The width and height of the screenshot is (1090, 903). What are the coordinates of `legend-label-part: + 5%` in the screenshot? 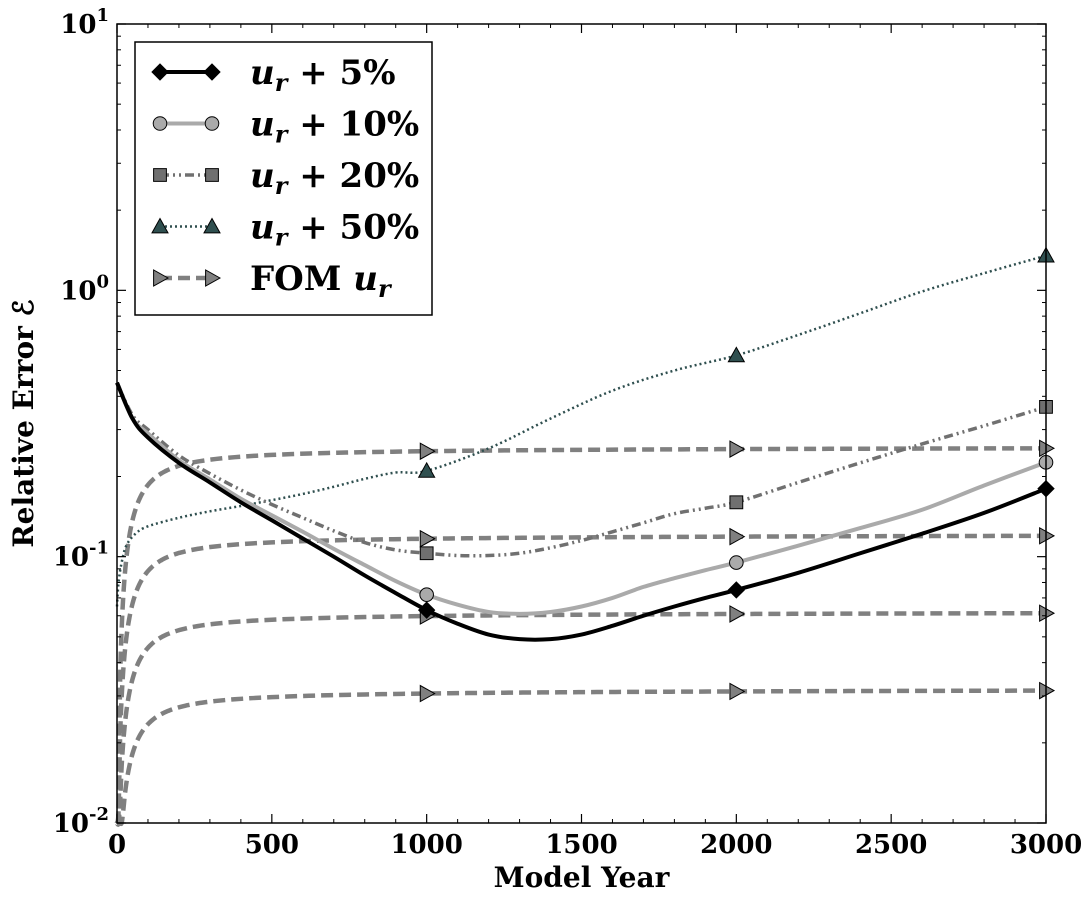 It's located at (341, 73).